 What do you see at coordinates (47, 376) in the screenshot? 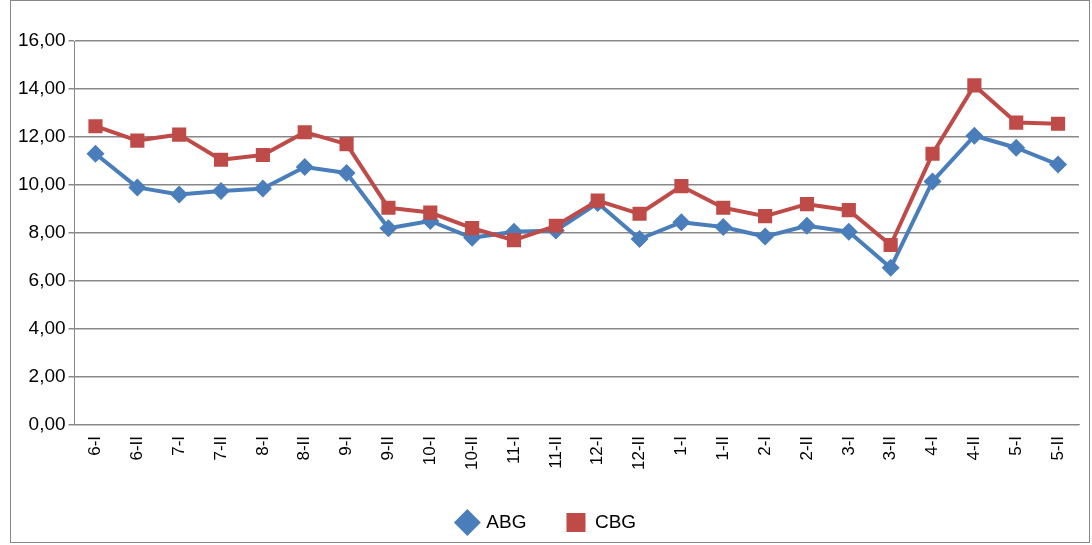
I see `y-tick-label: 2,00` at bounding box center [47, 376].